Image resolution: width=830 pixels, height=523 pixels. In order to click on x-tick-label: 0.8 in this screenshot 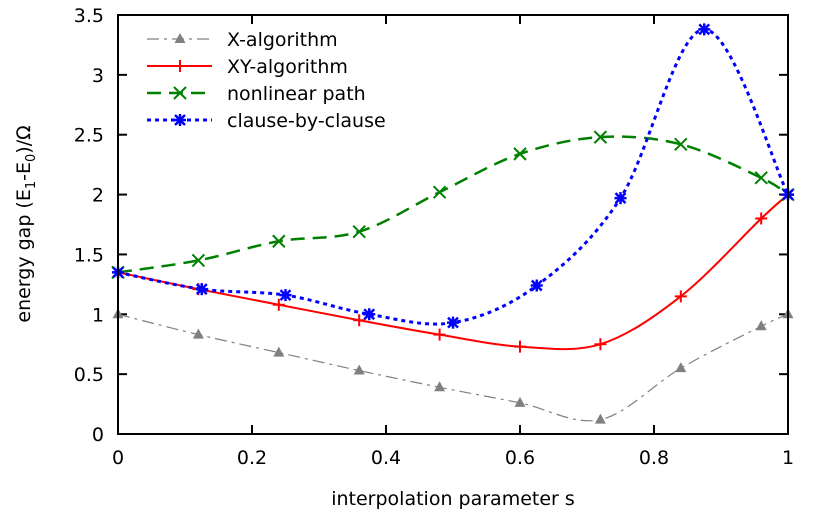, I will do `click(654, 458)`.